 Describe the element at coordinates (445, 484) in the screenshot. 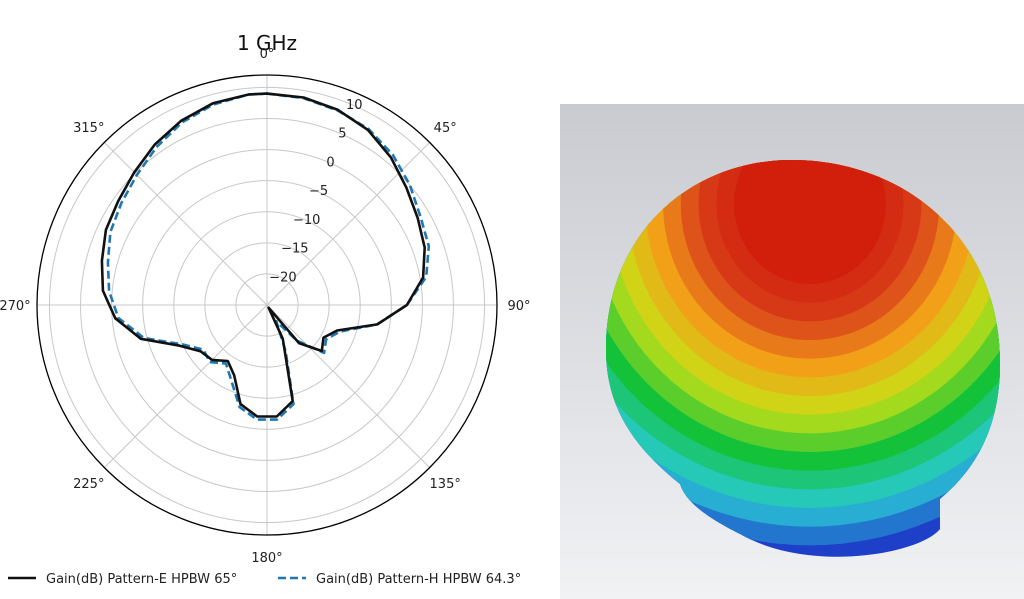

I see `angle-tick-label: 135°` at that location.